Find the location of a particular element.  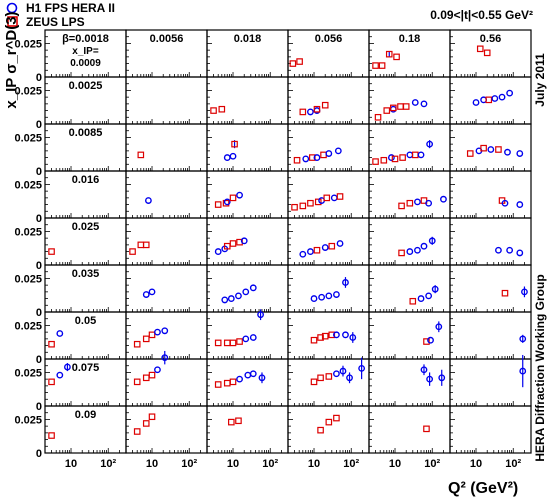

x-ip-label: 0.018 is located at coordinates (248, 39).